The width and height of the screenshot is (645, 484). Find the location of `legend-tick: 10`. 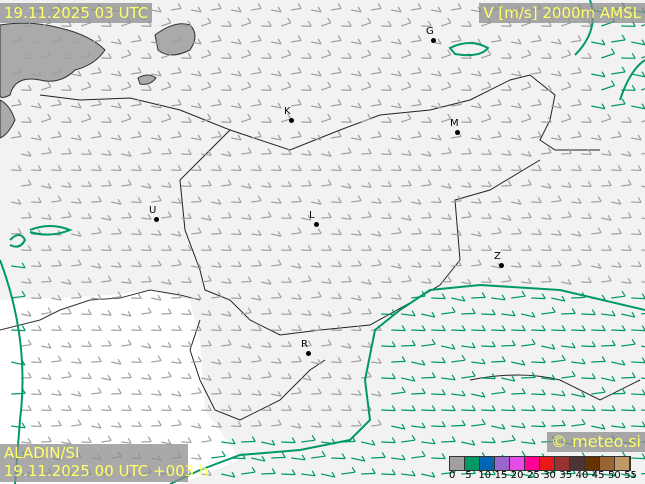

legend-tick: 10 is located at coordinates (485, 475).